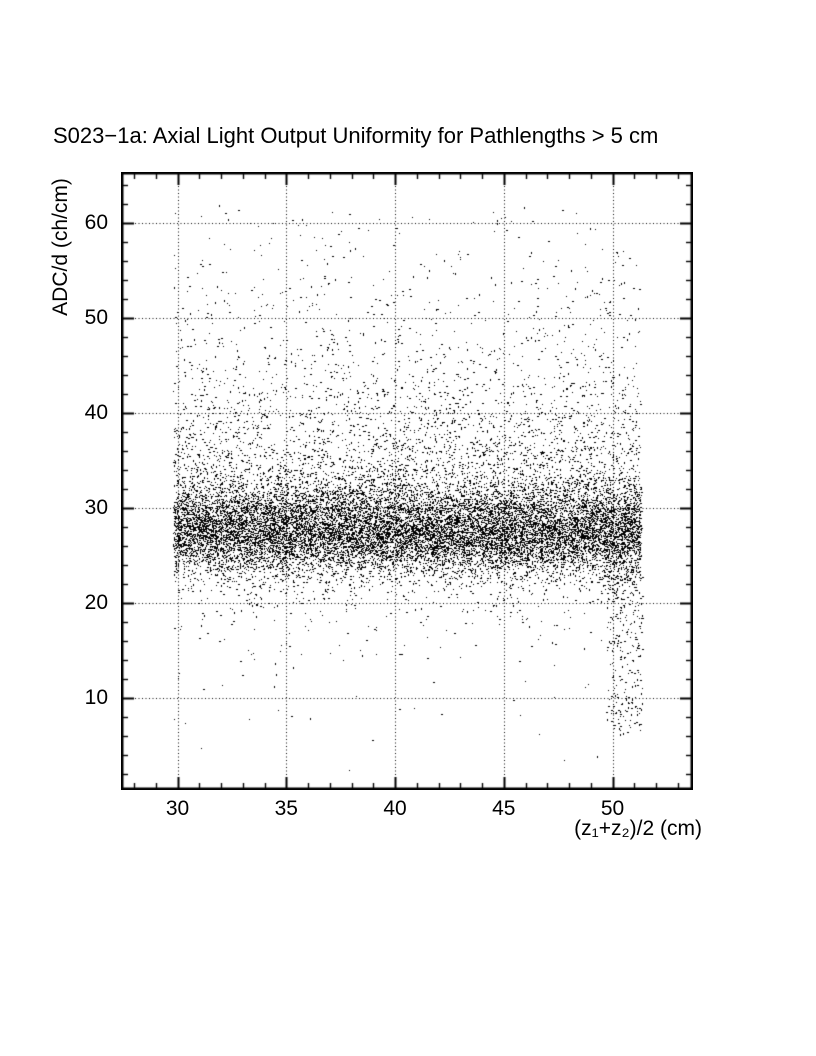 Image resolution: width=816 pixels, height=1056 pixels. What do you see at coordinates (96, 508) in the screenshot?
I see `y-tick-label: 30` at bounding box center [96, 508].